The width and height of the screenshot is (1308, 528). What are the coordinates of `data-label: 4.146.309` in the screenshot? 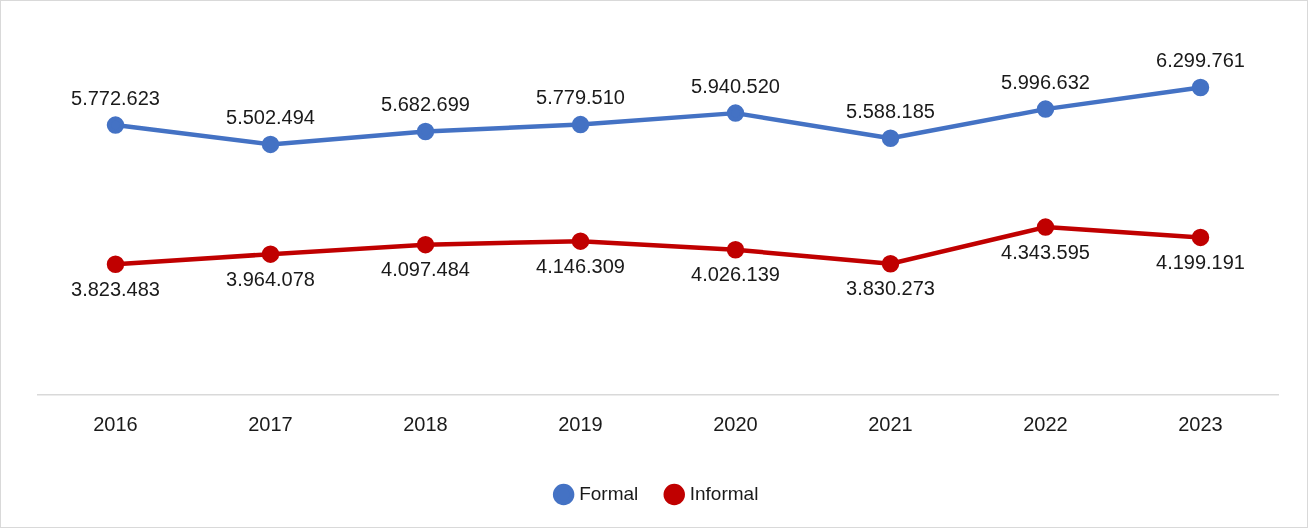 It's located at (580, 265).